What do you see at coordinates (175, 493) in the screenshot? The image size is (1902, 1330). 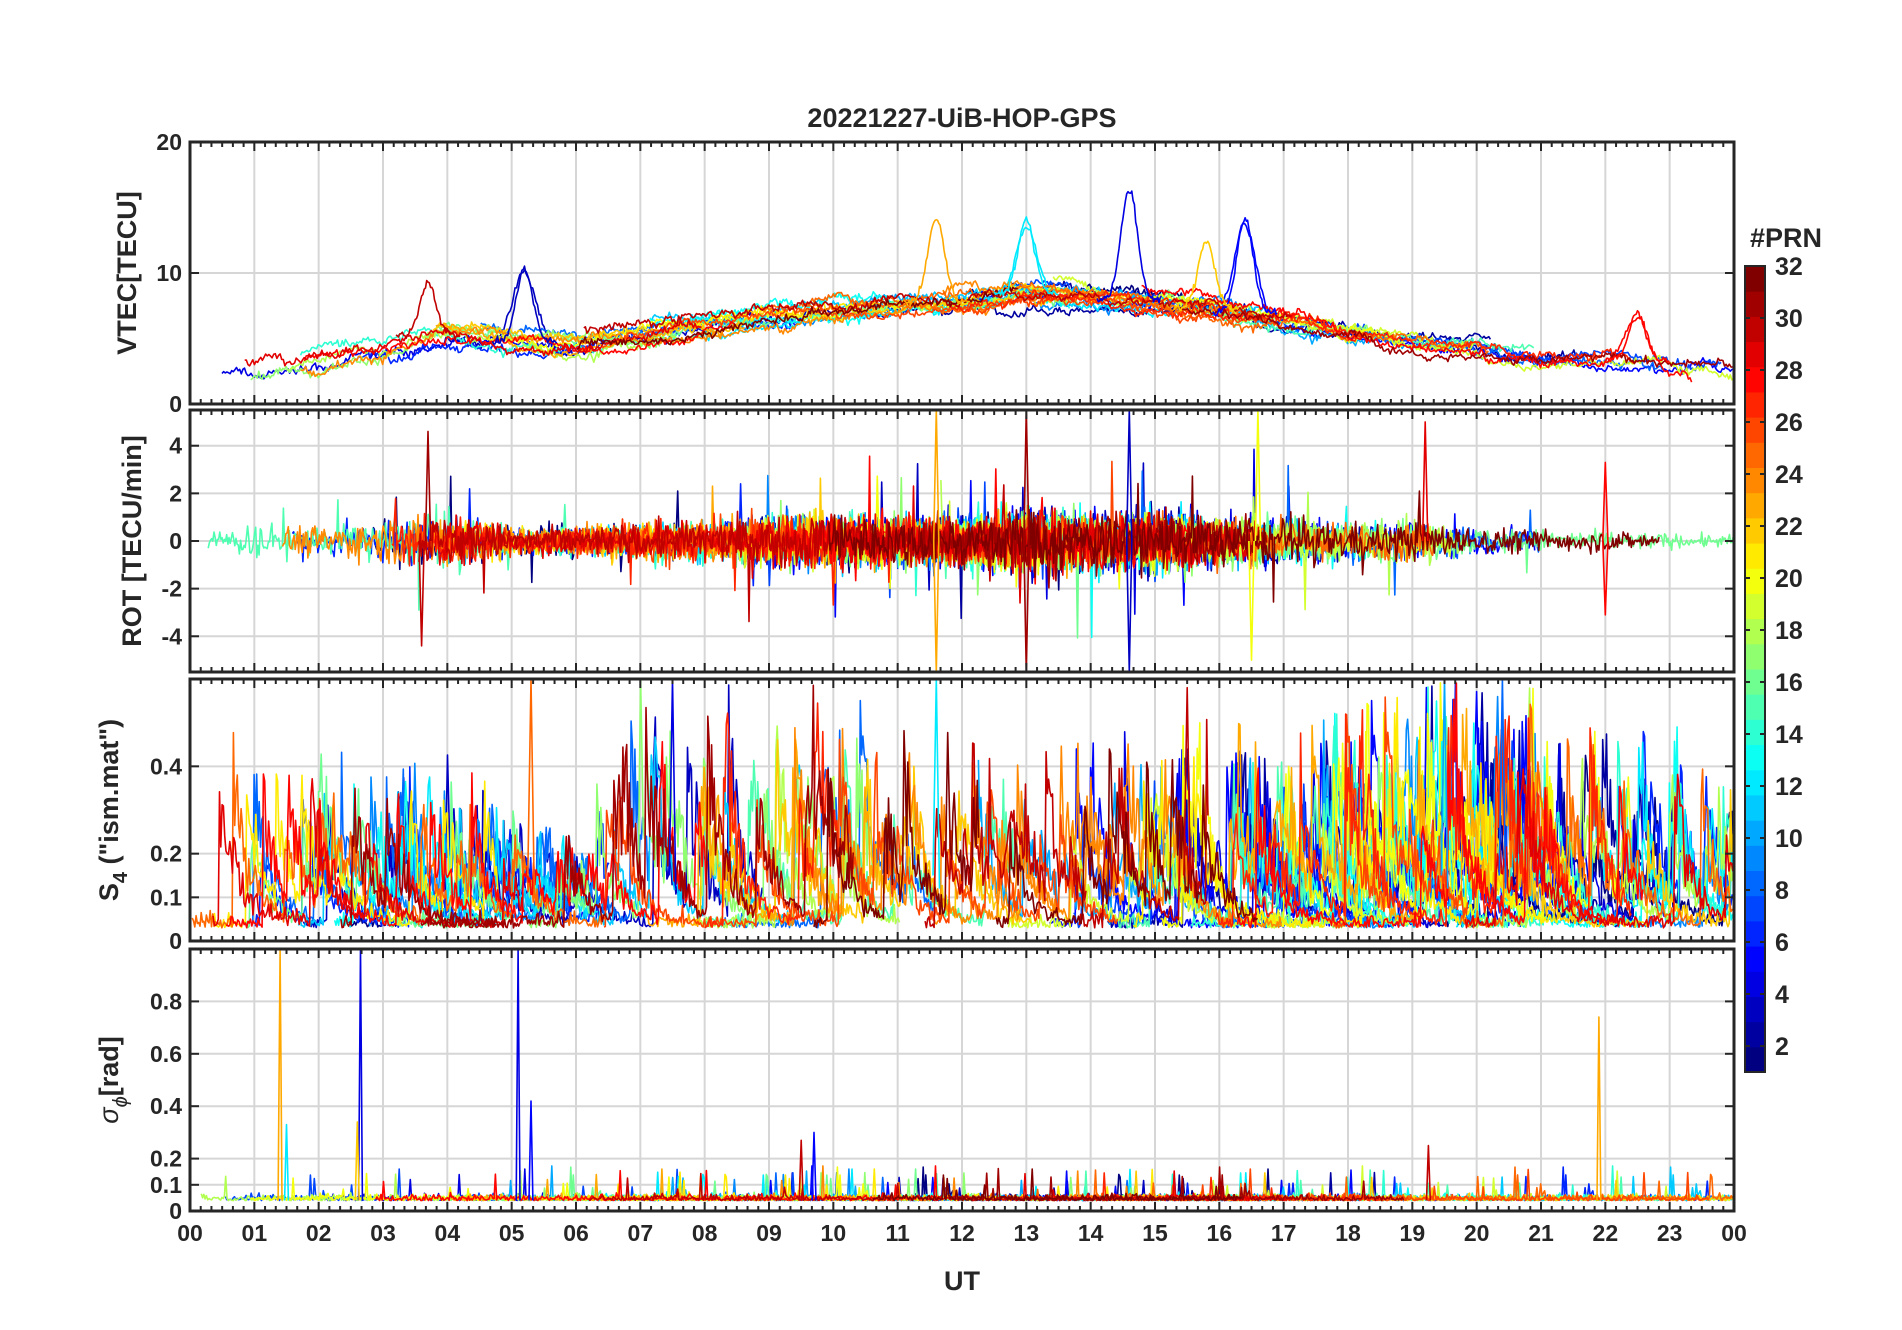 I see `y-tick-label: 2` at bounding box center [175, 493].